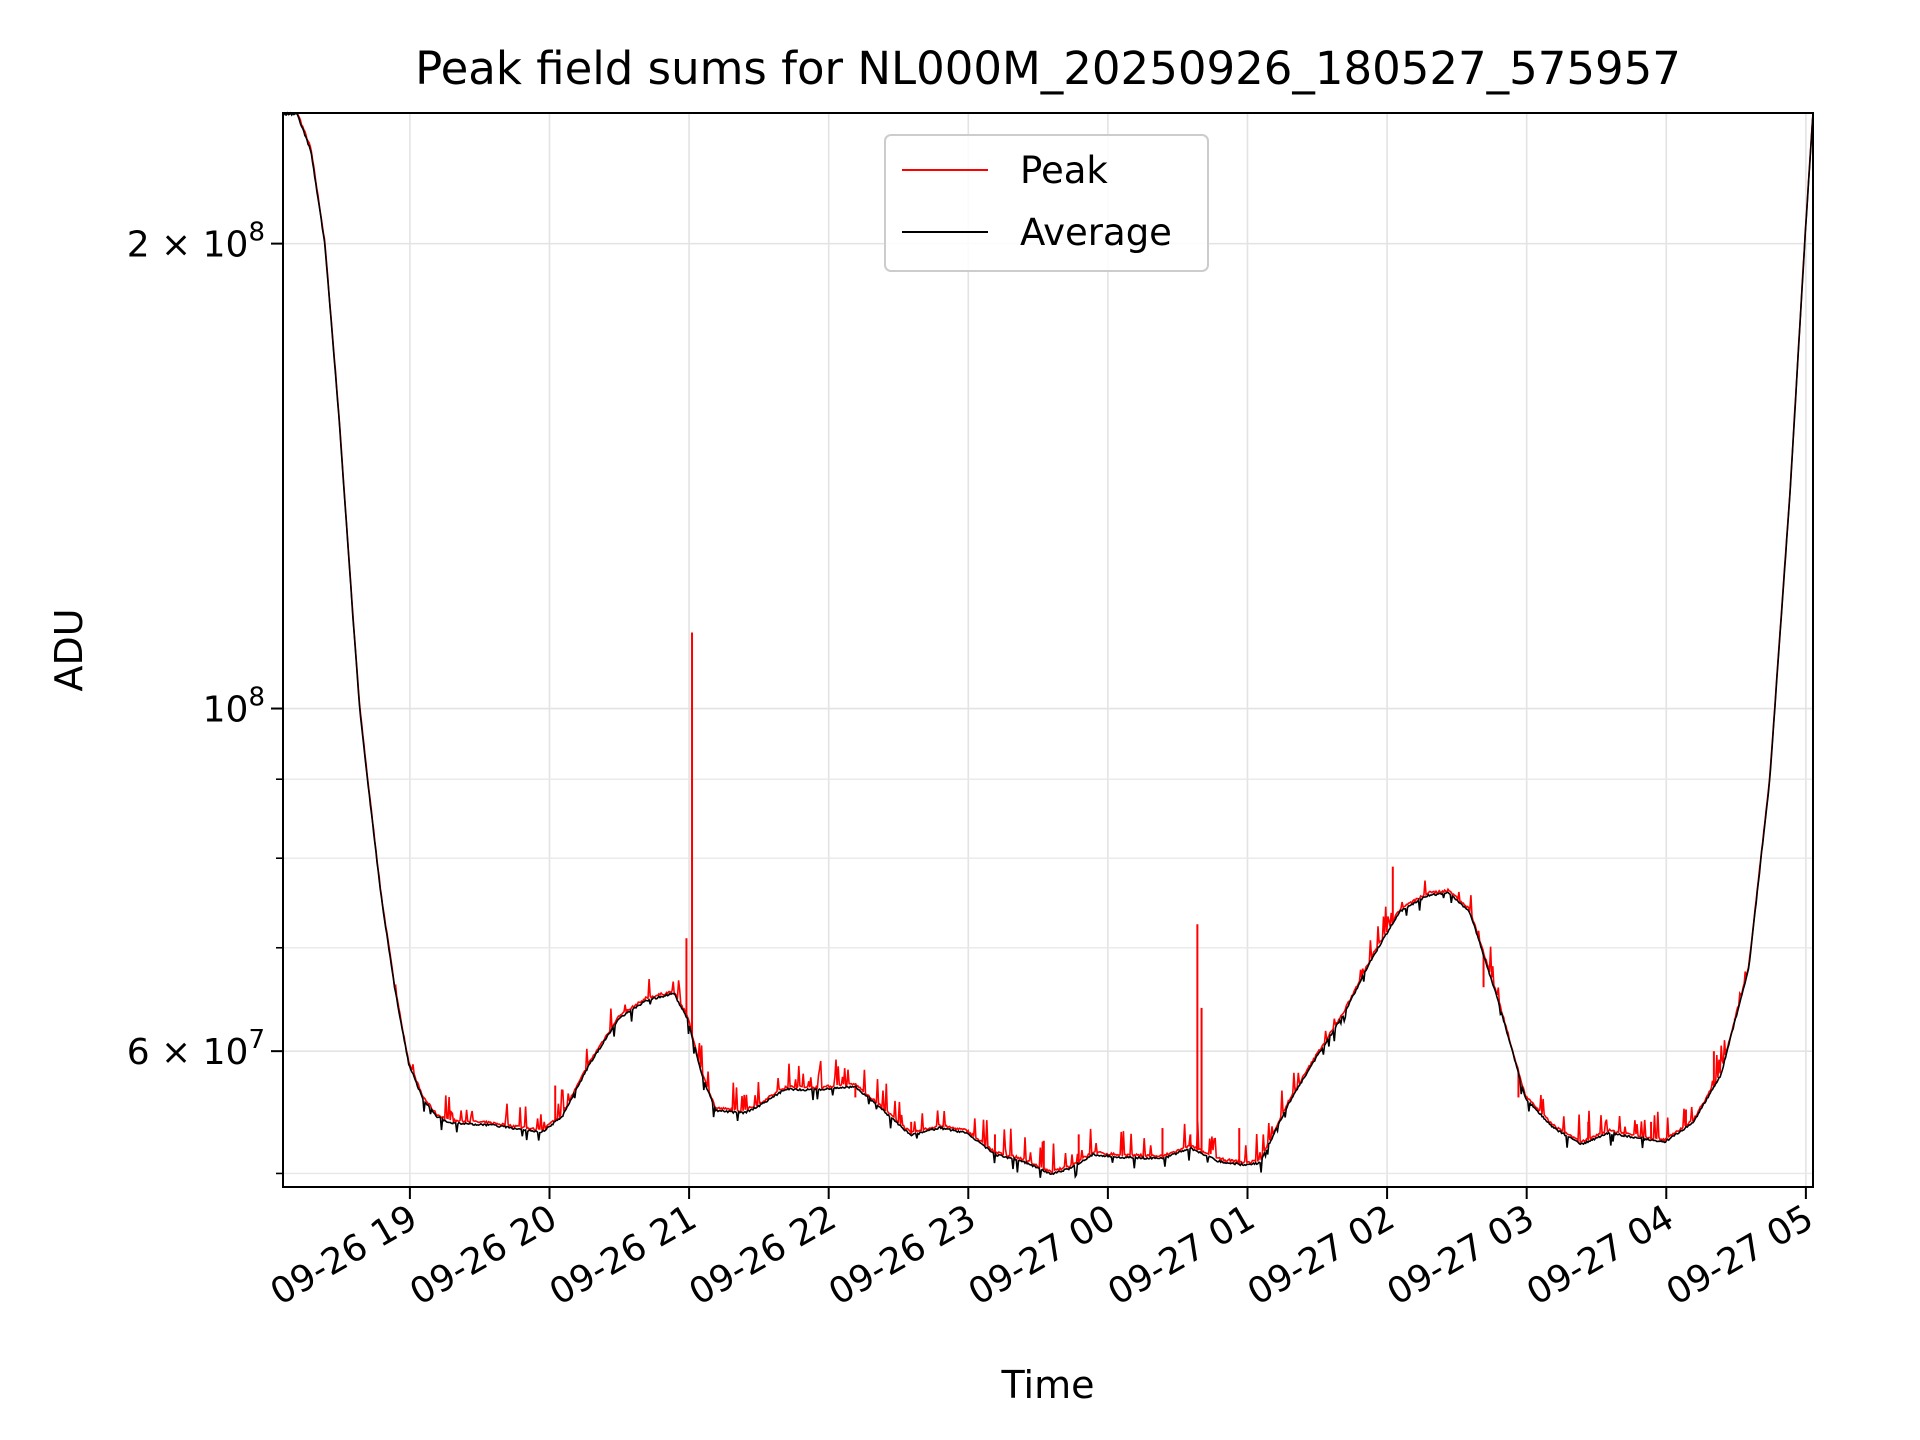 Image resolution: width=1920 pixels, height=1440 pixels. What do you see at coordinates (69, 649) in the screenshot?
I see `y-axis-label: ADU` at bounding box center [69, 649].